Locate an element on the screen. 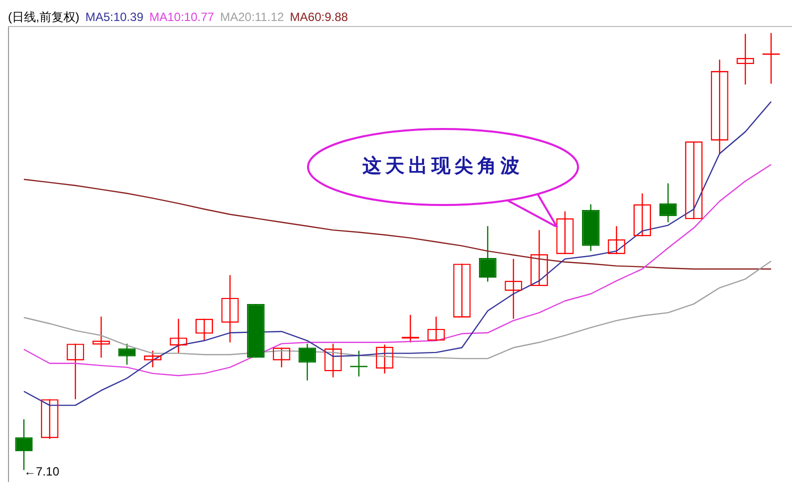 The image size is (800, 489). text: MA60:9.88 is located at coordinates (319, 17).